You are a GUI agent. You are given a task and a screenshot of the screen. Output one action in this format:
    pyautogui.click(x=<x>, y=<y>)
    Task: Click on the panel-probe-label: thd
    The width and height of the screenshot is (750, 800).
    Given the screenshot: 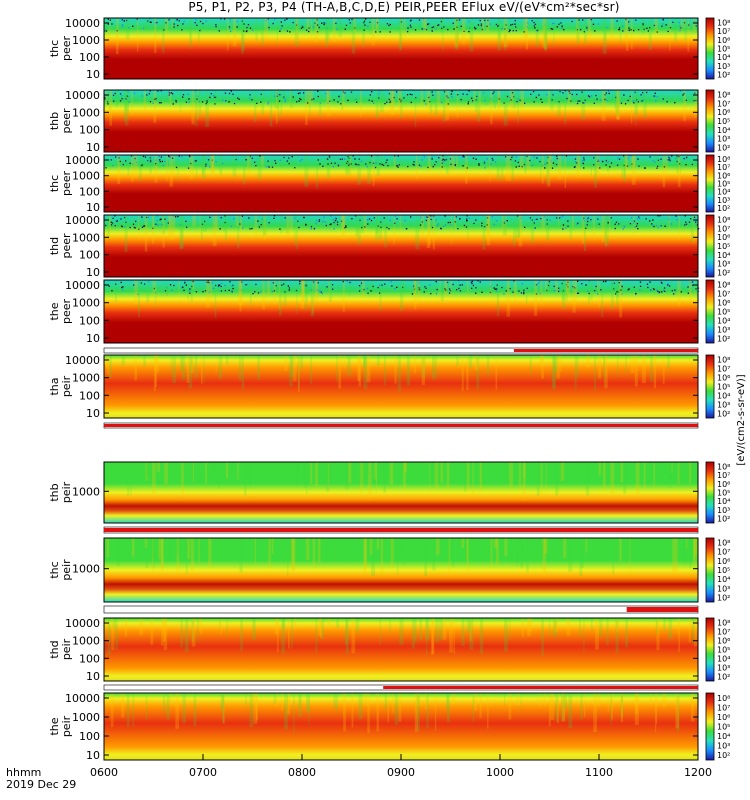 What is the action you would take?
    pyautogui.click(x=54, y=649)
    